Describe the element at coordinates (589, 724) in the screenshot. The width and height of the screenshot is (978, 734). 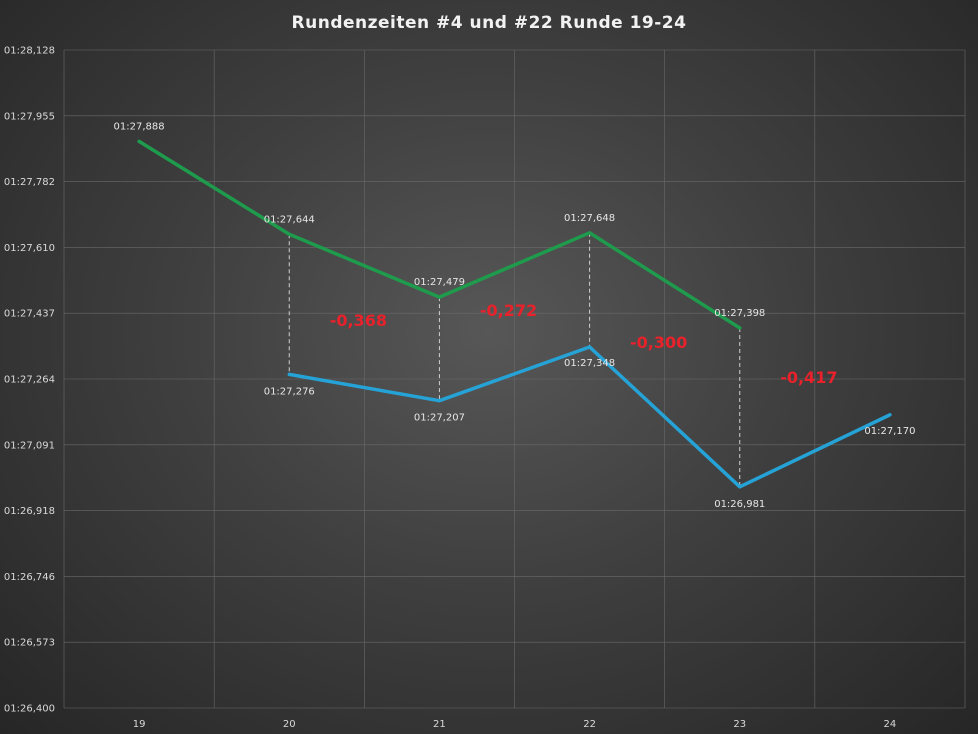
I see `x-tick-label: 22` at that location.